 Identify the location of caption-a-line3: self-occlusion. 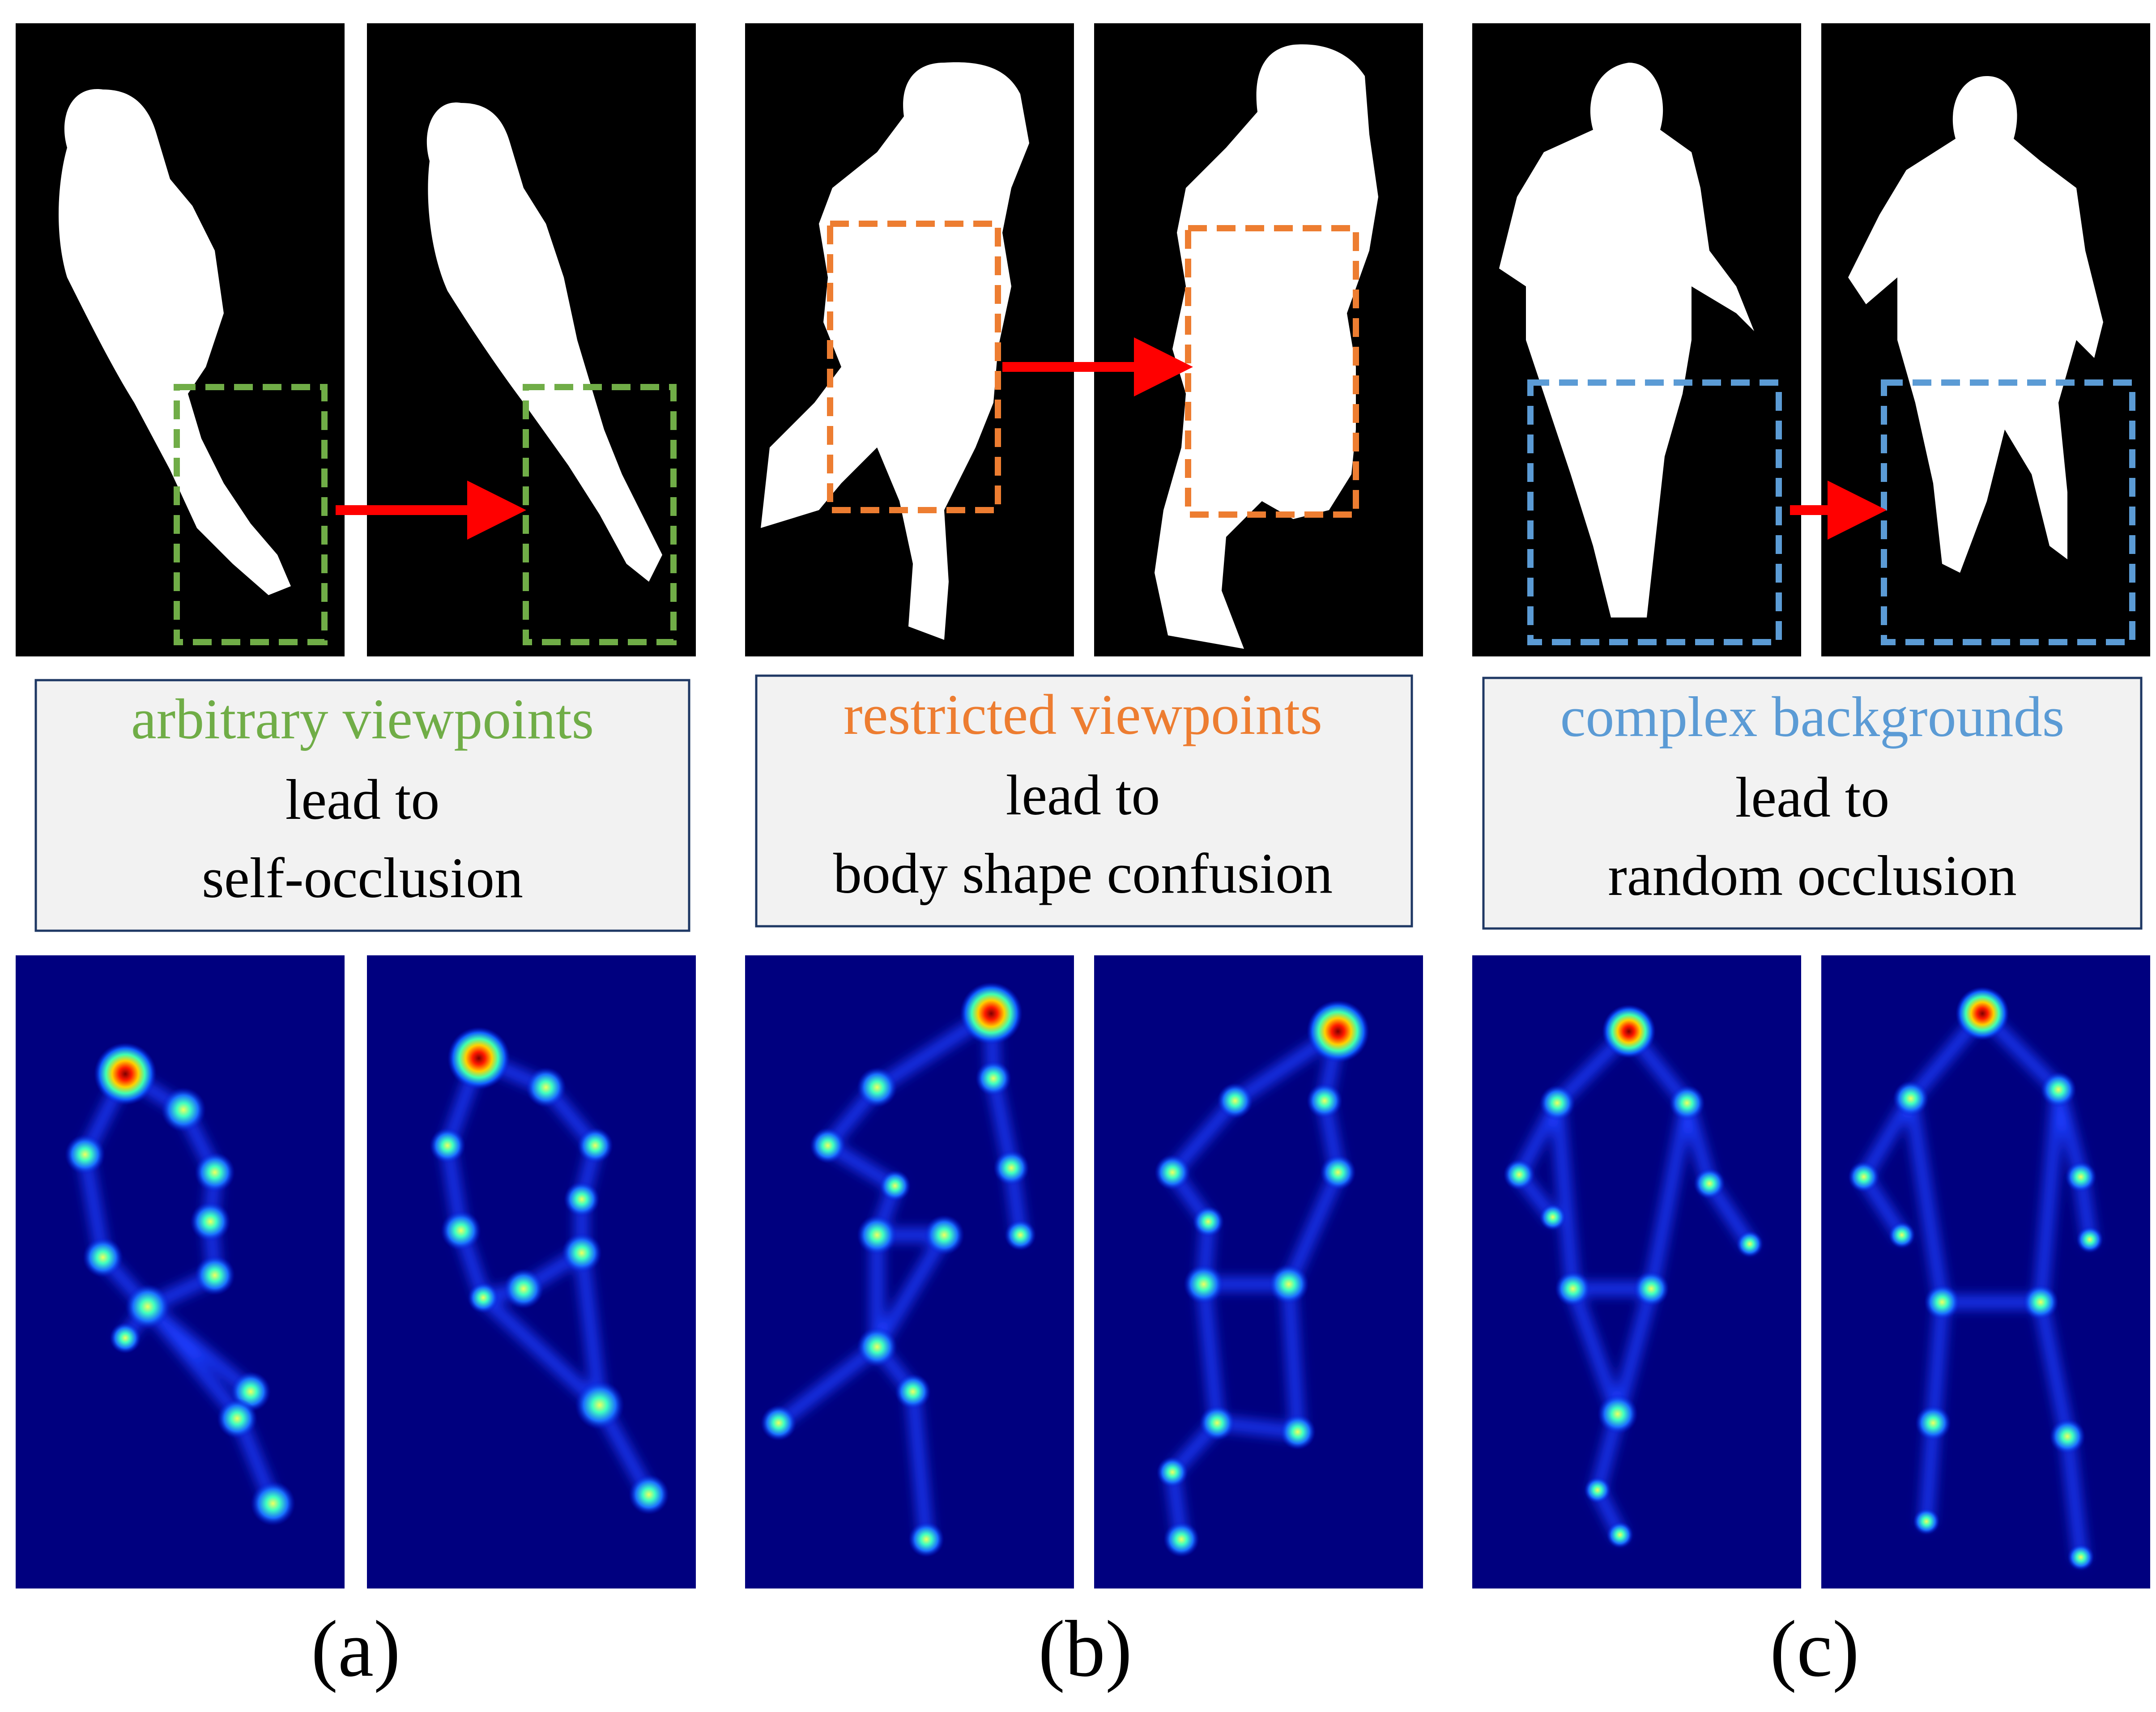
(362, 878).